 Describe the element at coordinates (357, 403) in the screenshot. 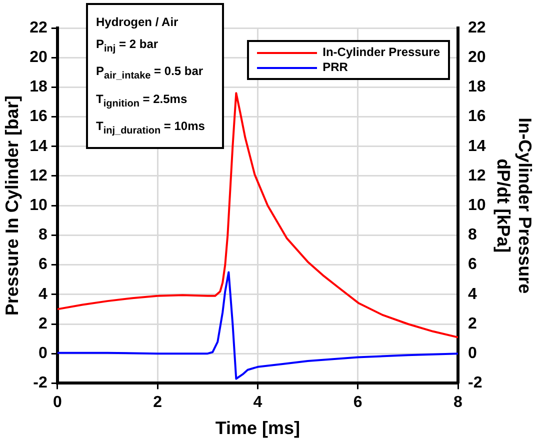

I see `x-tick-label: 6` at that location.